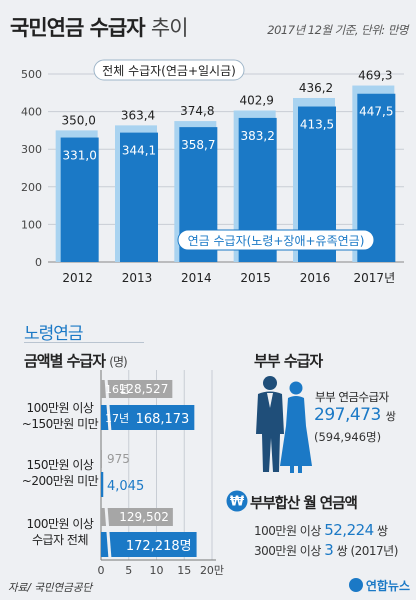 This screenshot has height=600, width=416. I want to click on value-label-pension: 358,7, so click(198, 145).